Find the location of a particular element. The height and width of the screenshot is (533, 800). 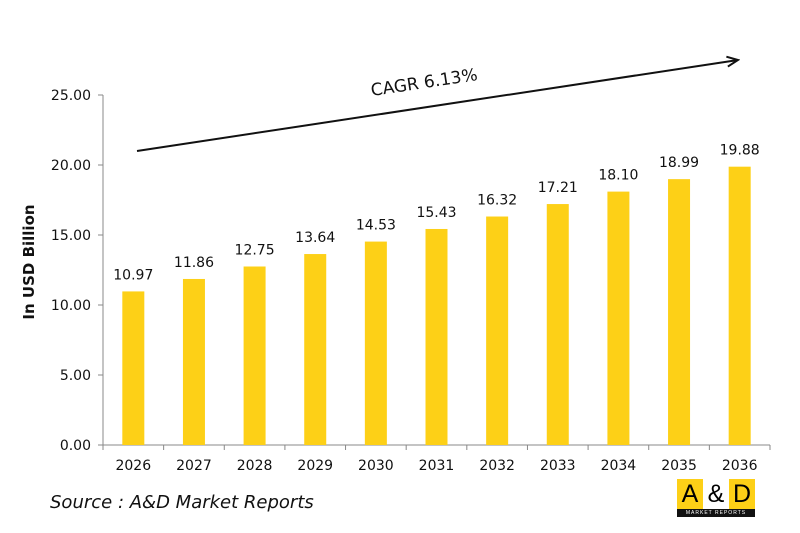

data-label: 14.53 is located at coordinates (376, 226).